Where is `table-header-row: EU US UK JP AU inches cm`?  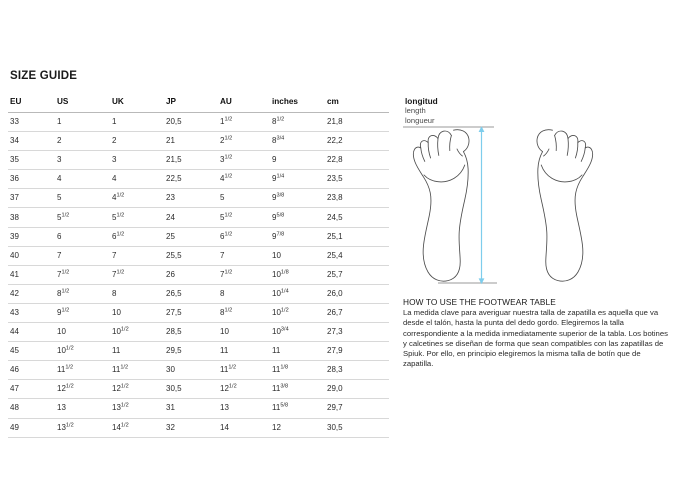 table-header-row: EU US UK JP AU inches cm is located at coordinates (198, 103).